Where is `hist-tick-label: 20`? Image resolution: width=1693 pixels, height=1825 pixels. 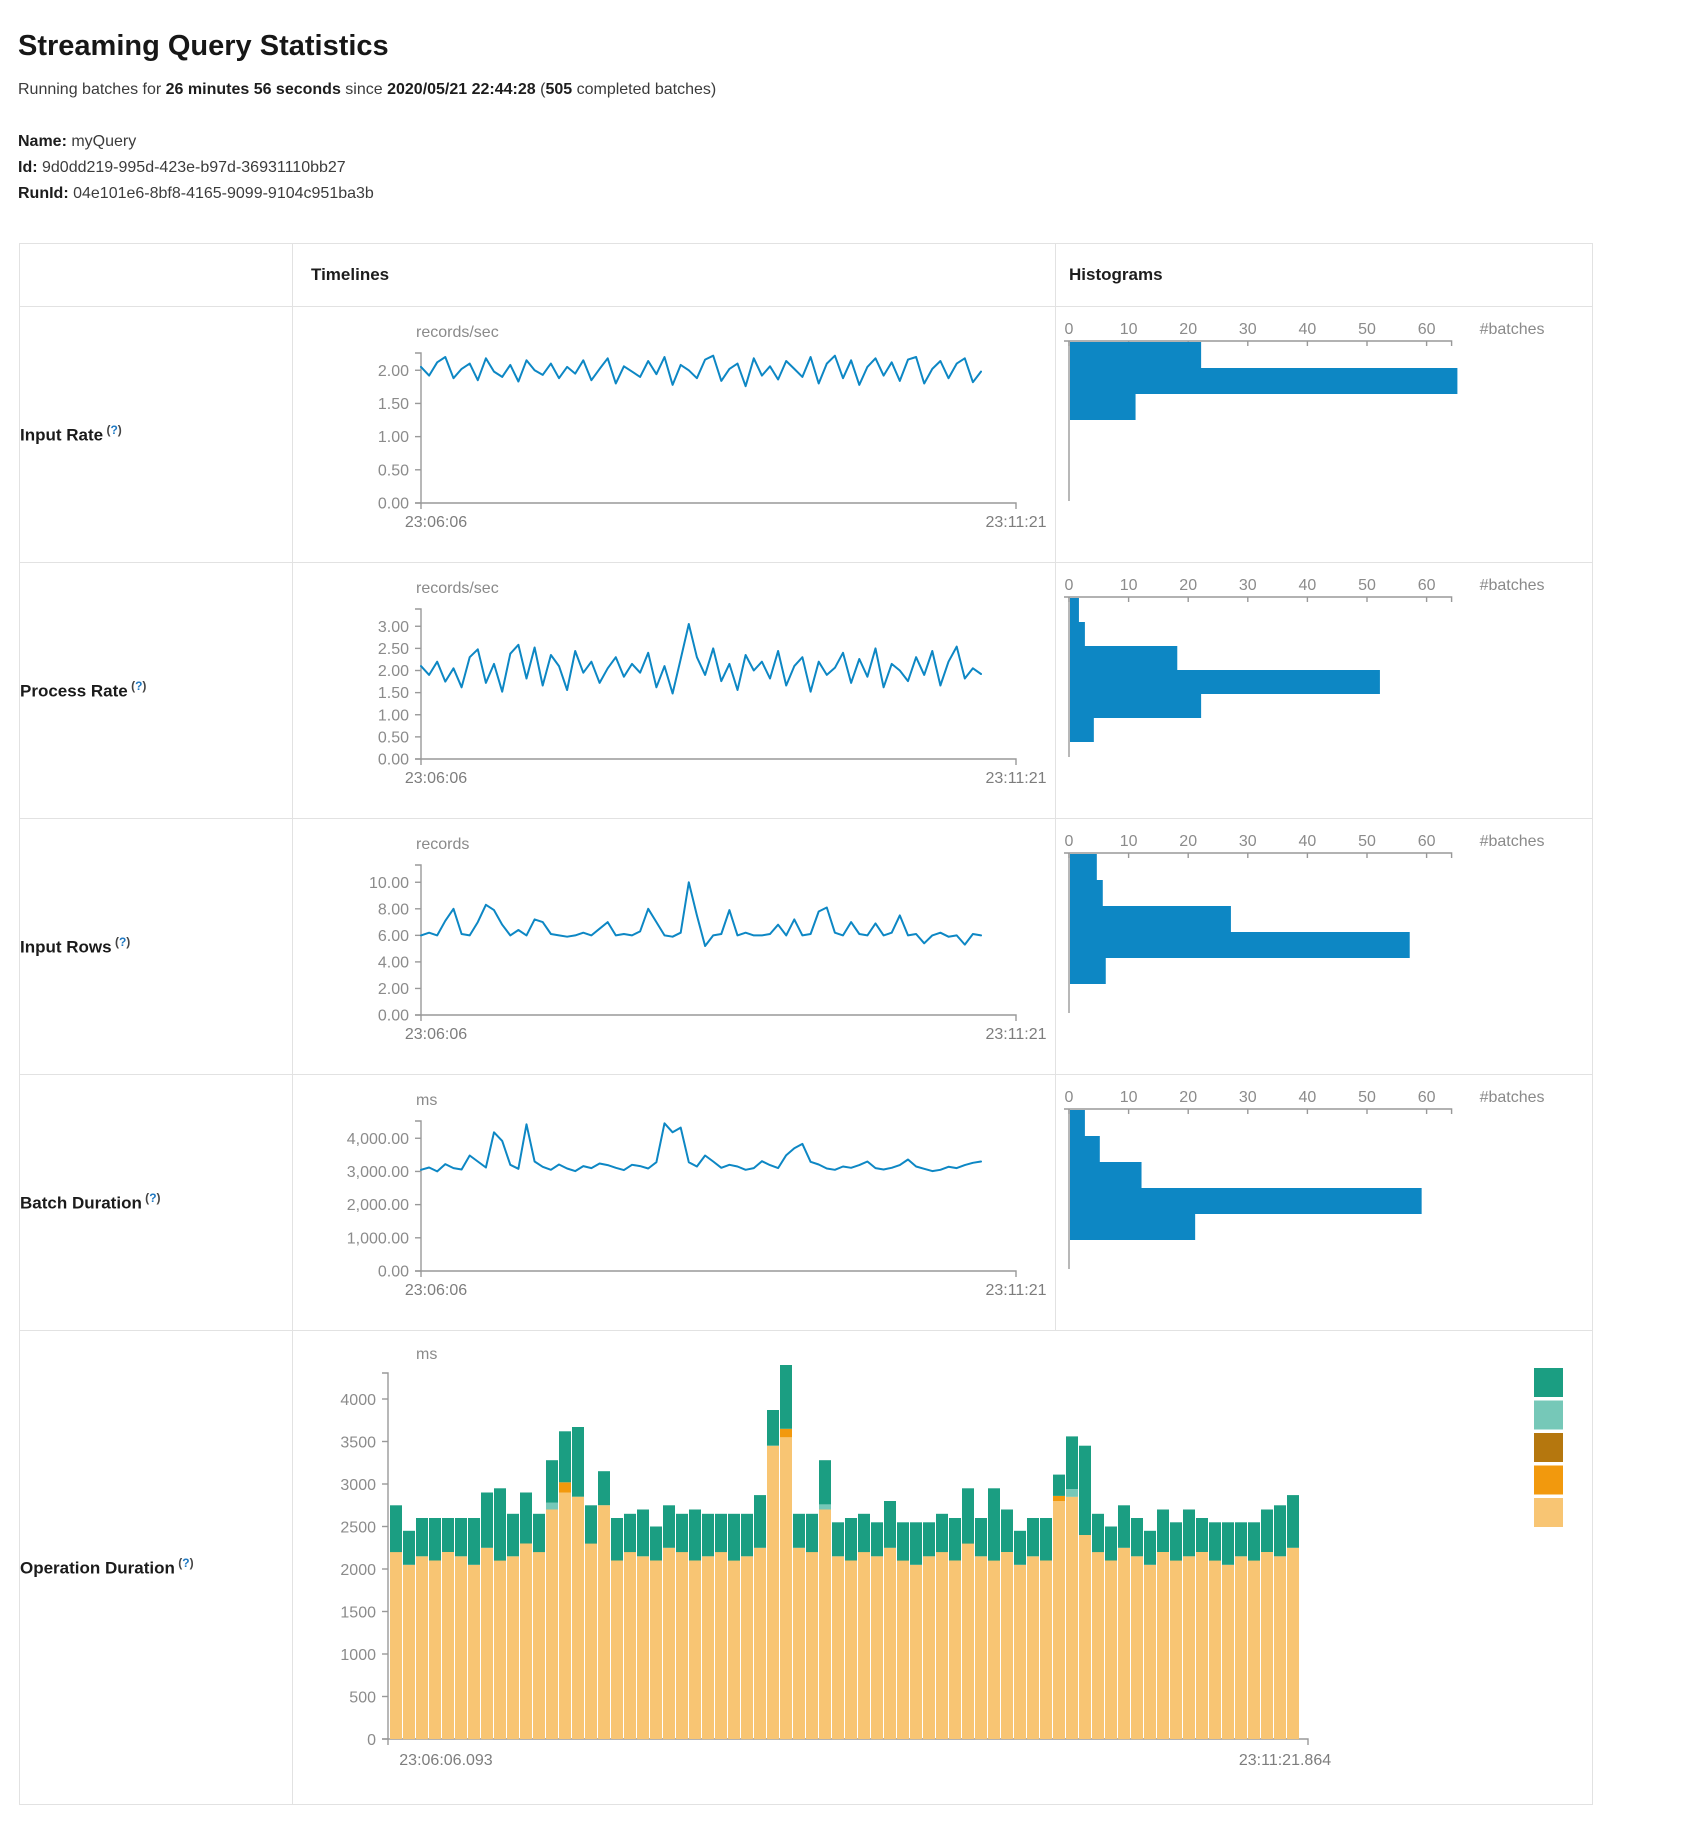
hist-tick-label: 20 is located at coordinates (1188, 585).